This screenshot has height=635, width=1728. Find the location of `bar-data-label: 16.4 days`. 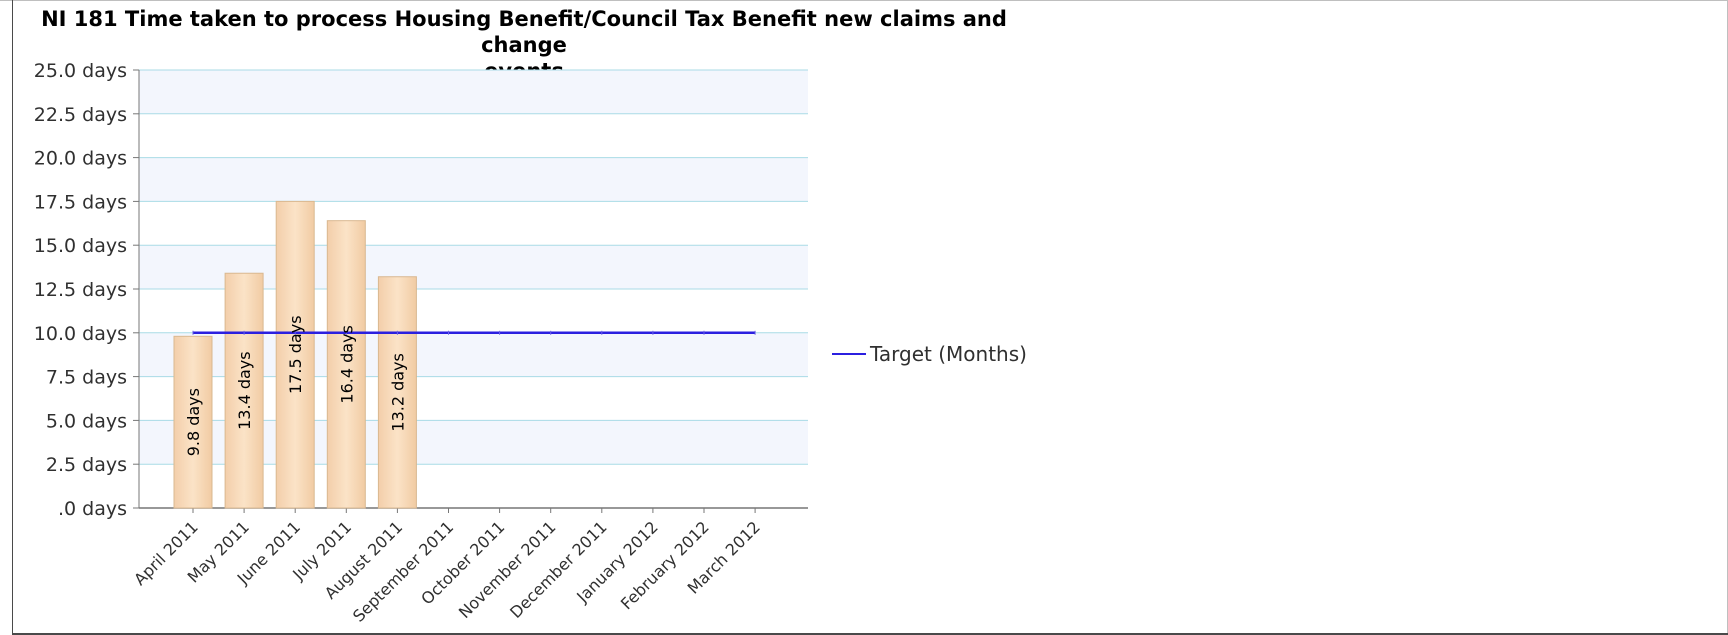

bar-data-label: 16.4 days is located at coordinates (346, 364).